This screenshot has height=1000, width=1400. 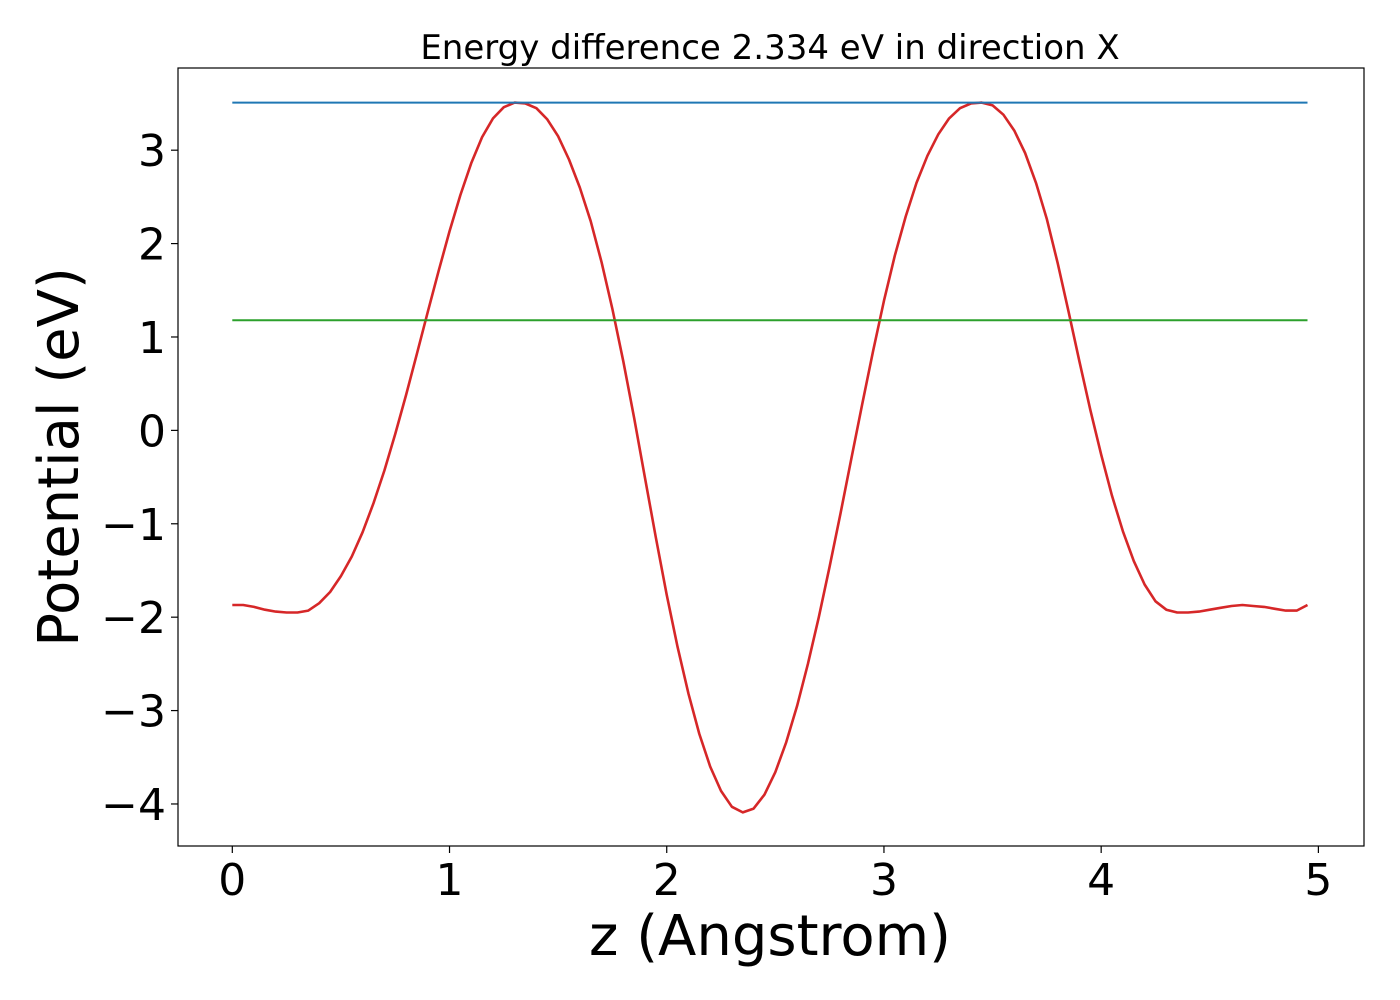 I want to click on x-tick-label: 4, so click(x=1101, y=880).